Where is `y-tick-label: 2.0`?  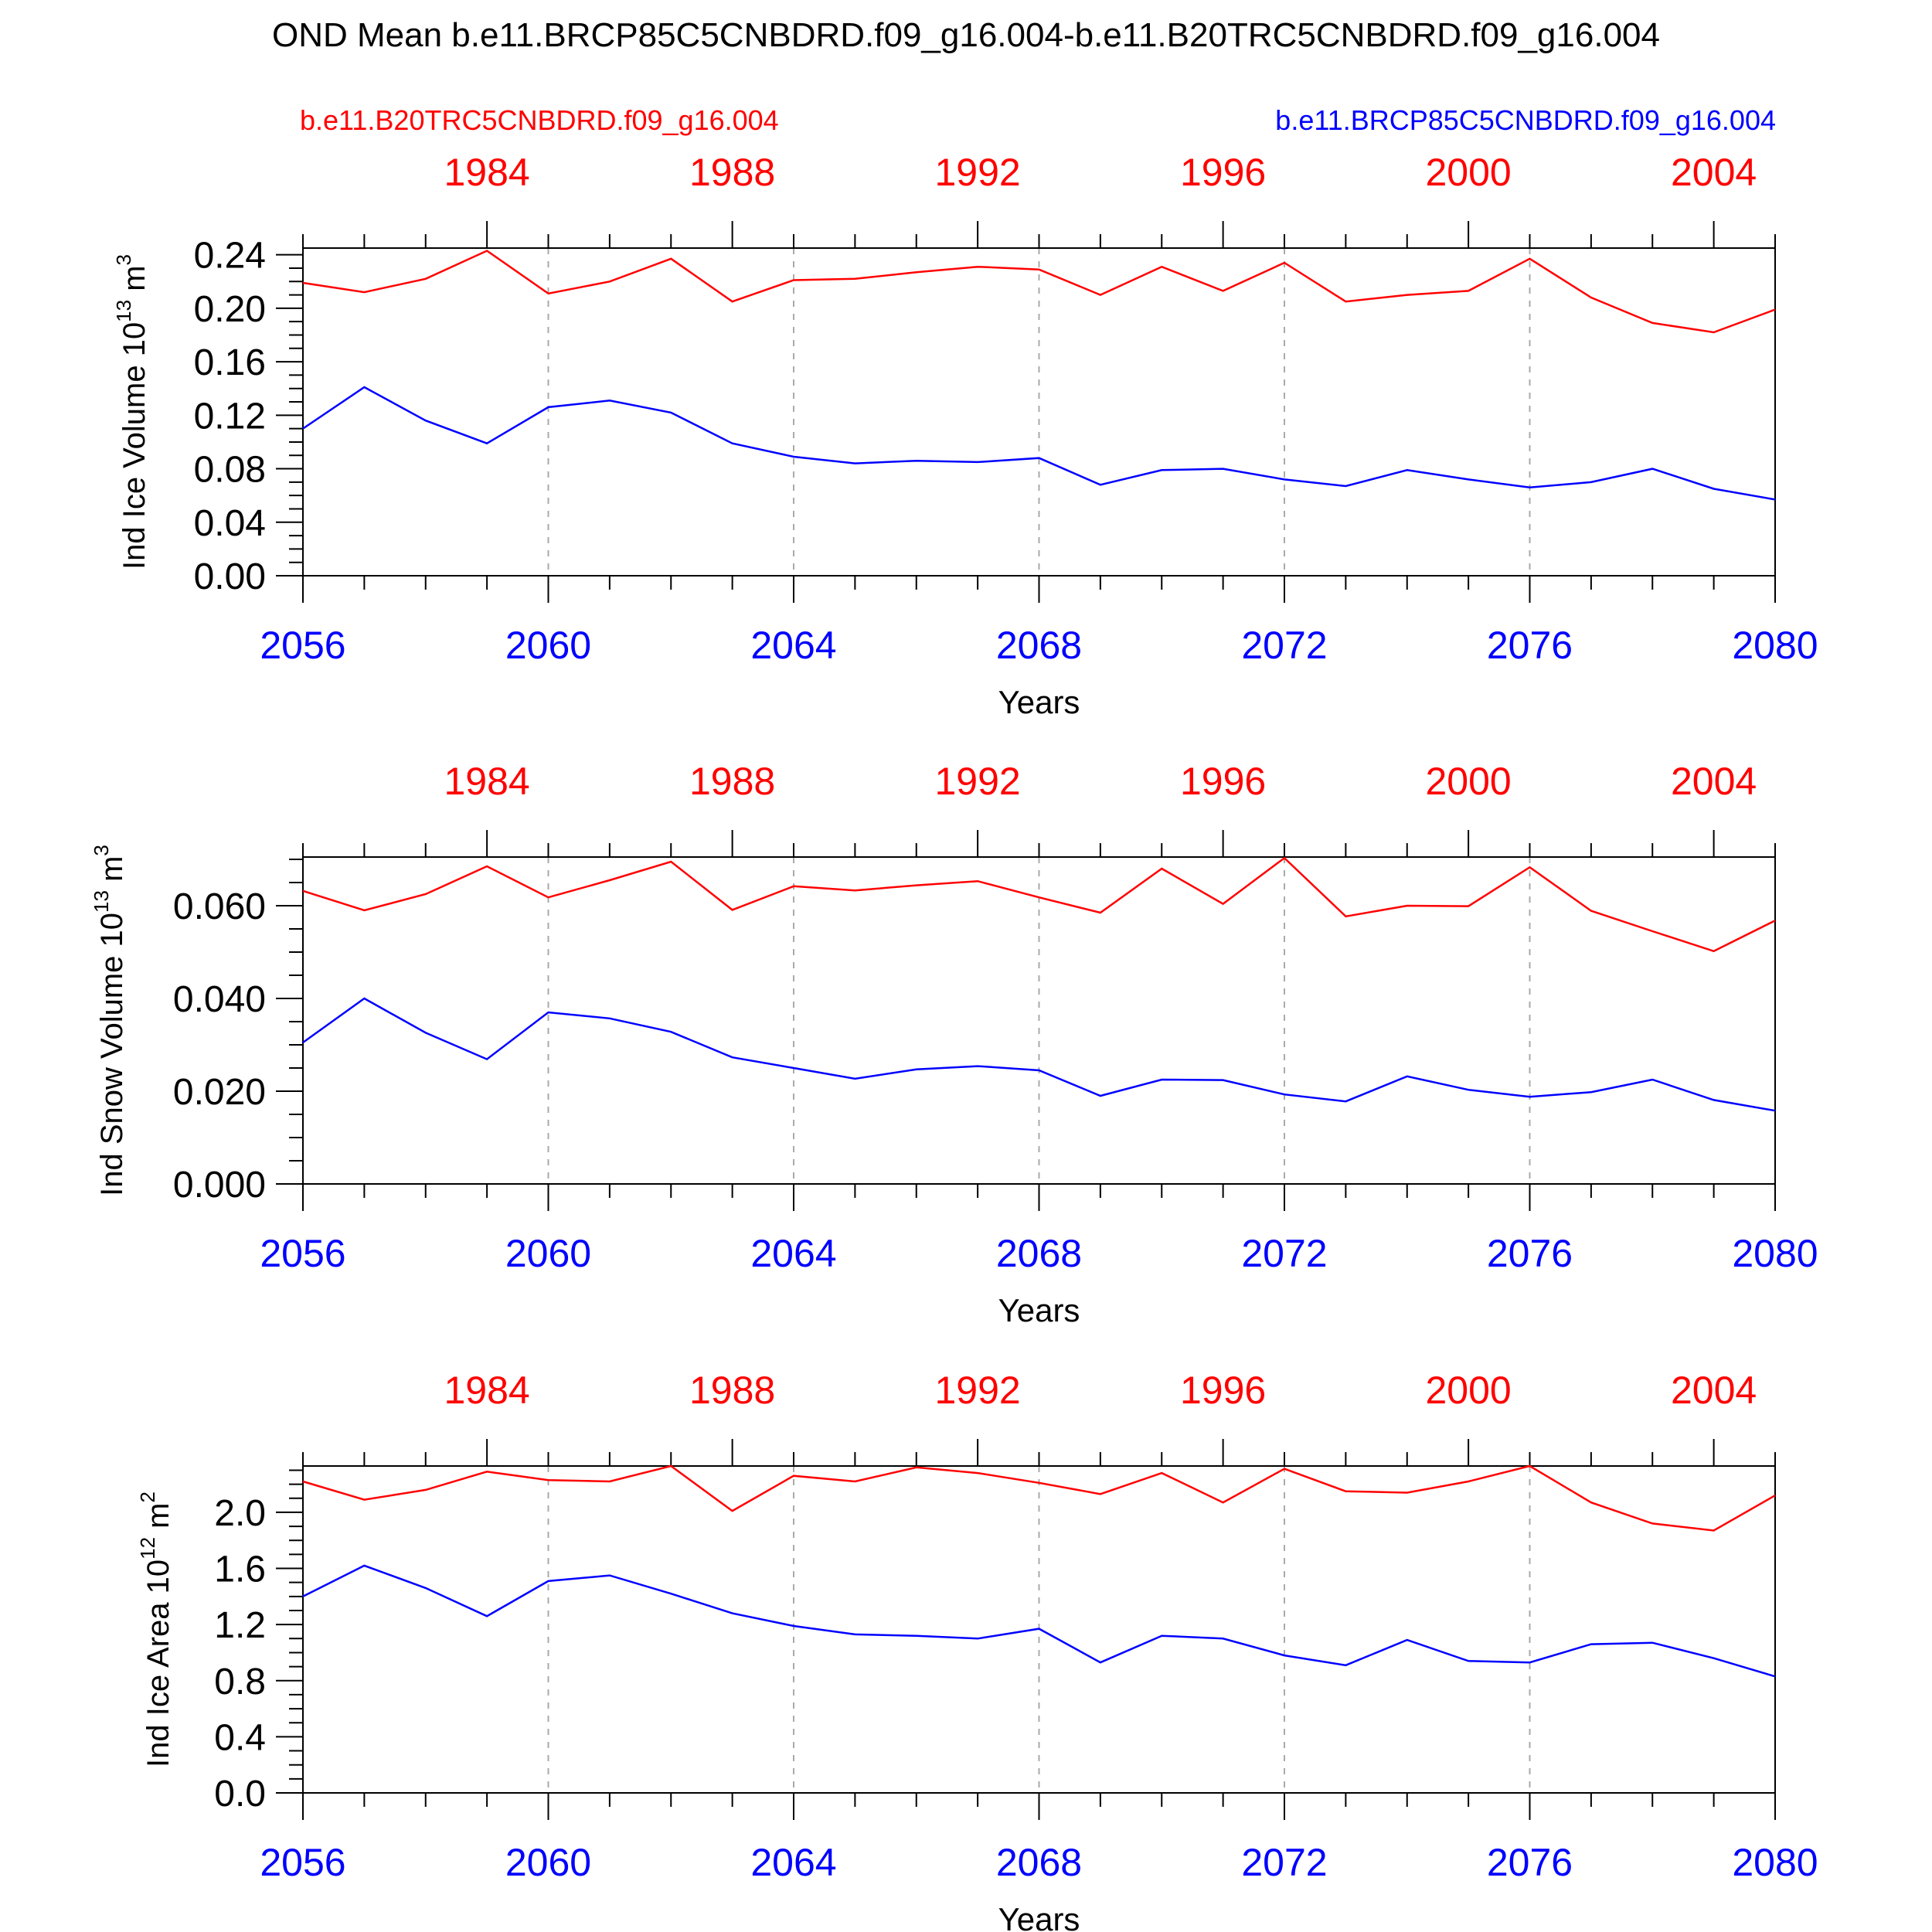 y-tick-label: 2.0 is located at coordinates (240, 1513).